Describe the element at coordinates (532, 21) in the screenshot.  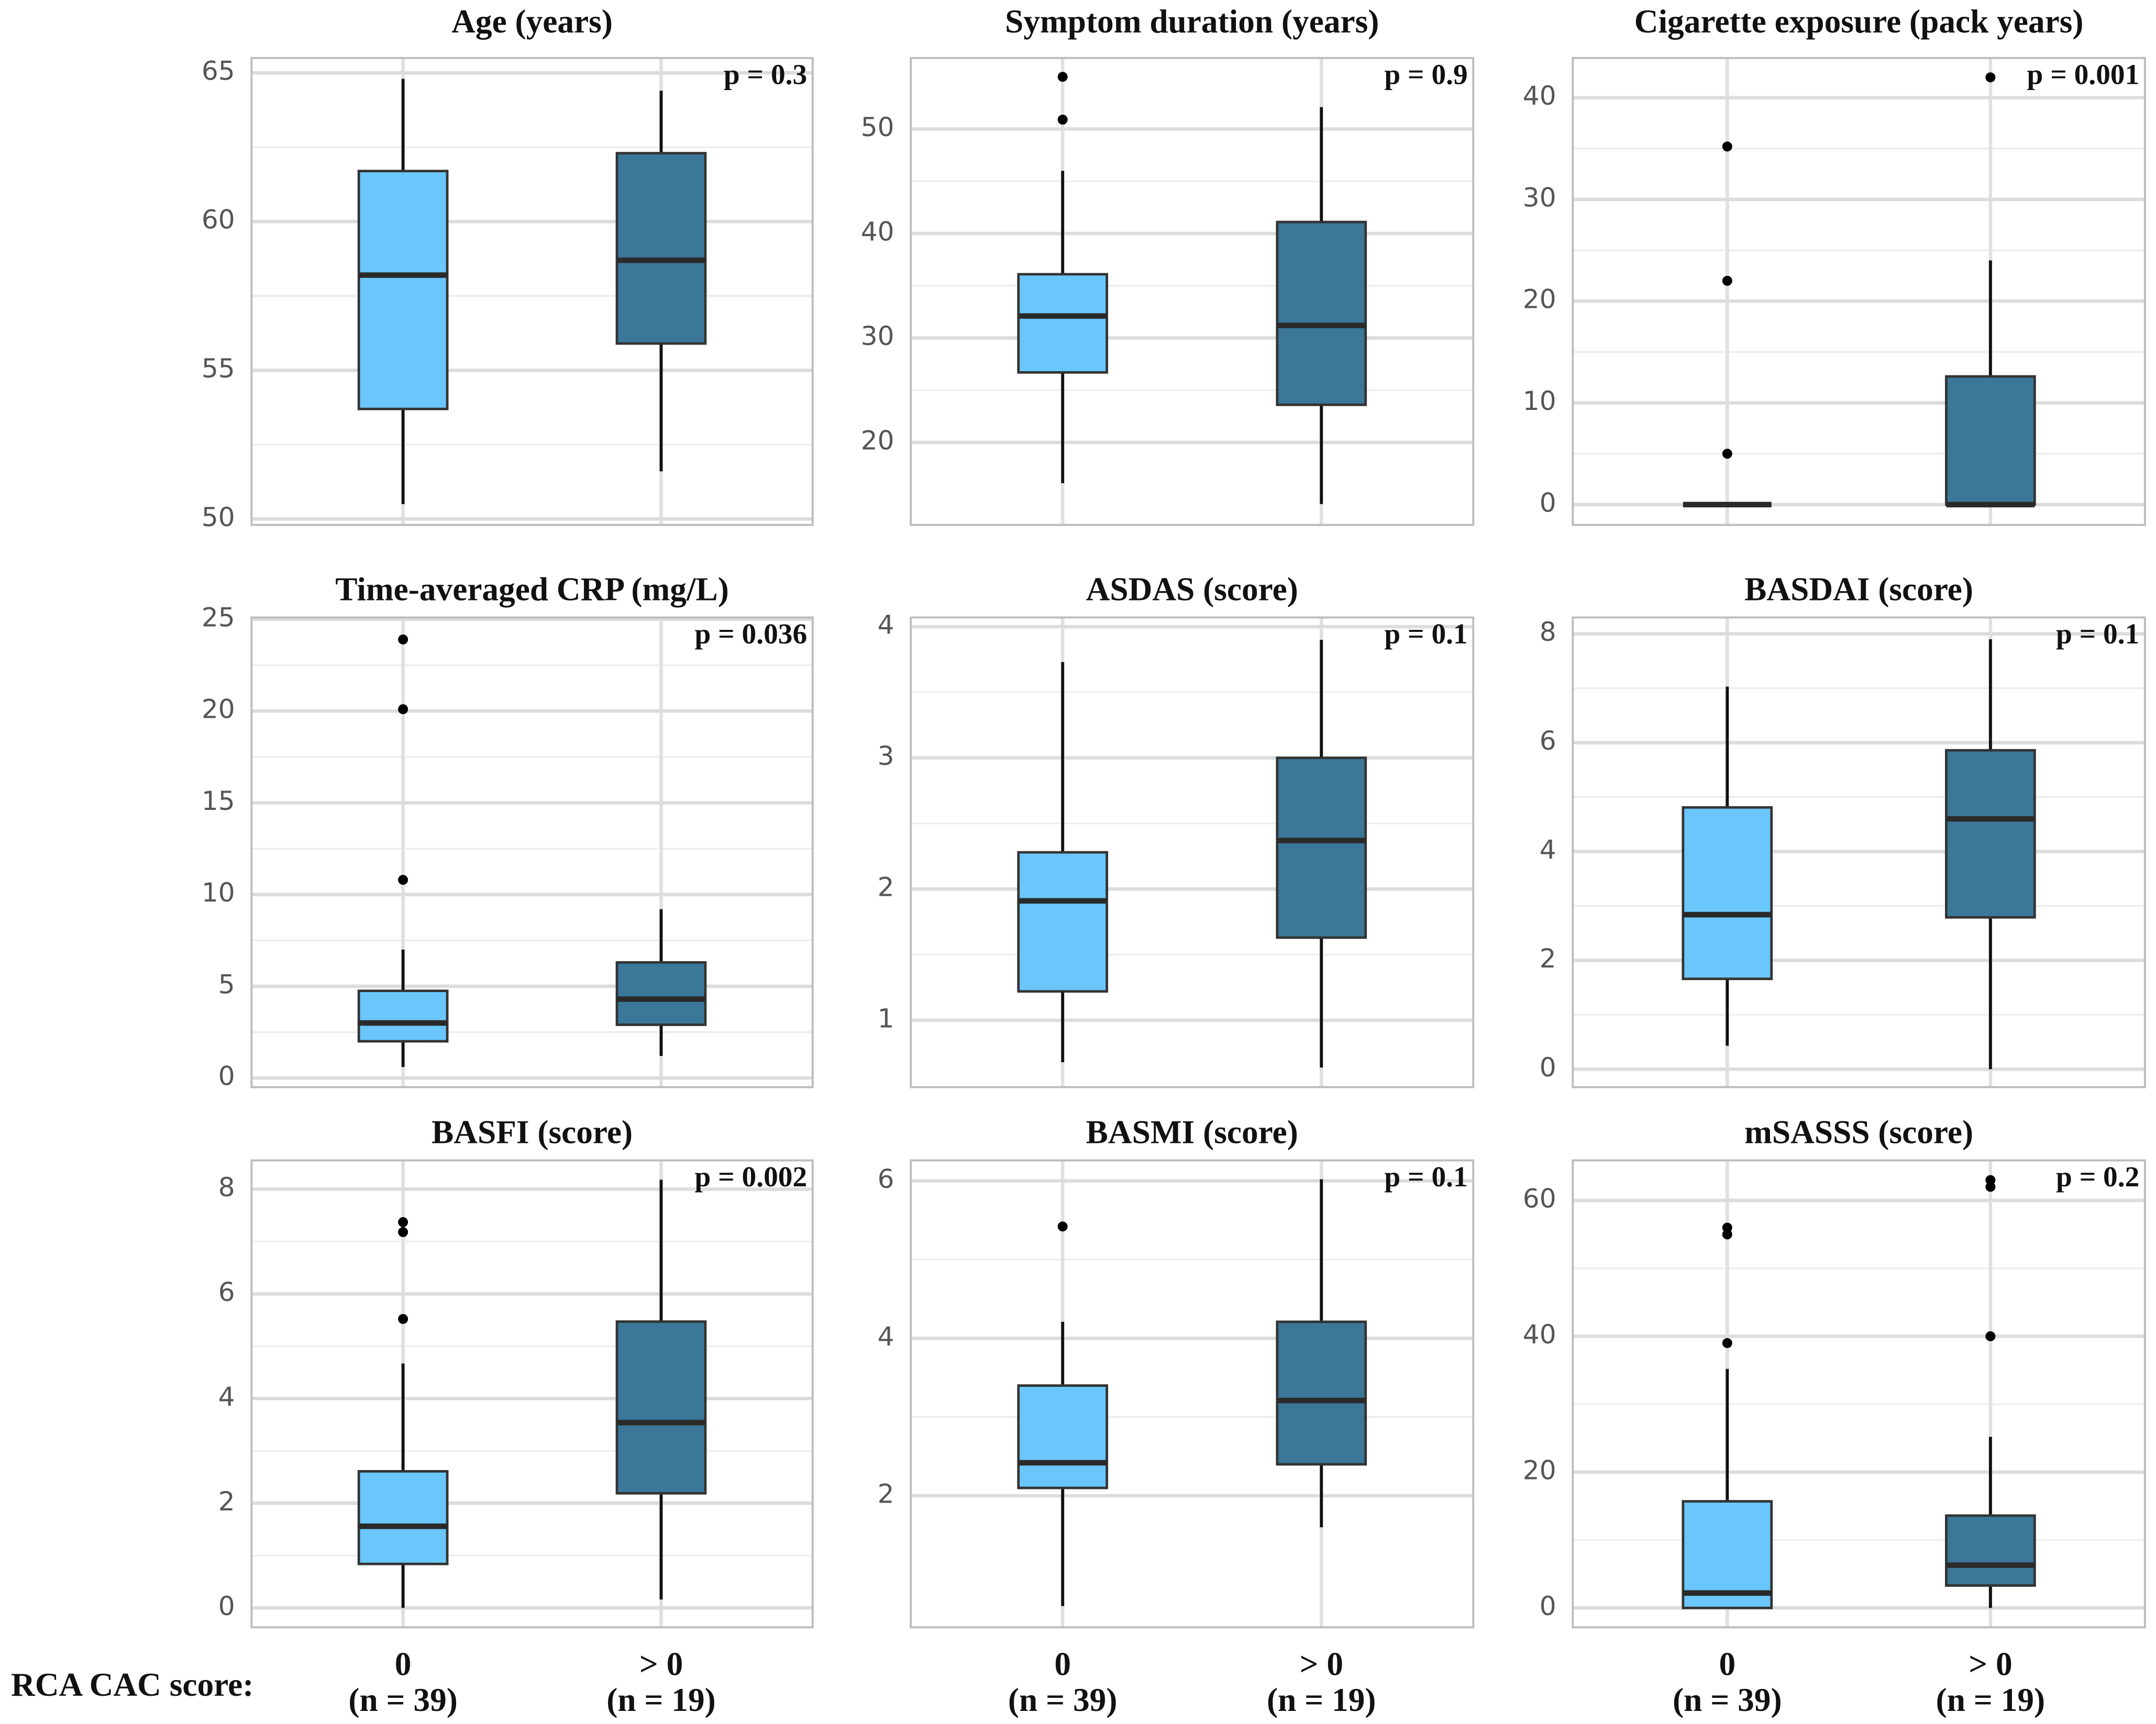
I see `panel-title: Age (years)` at that location.